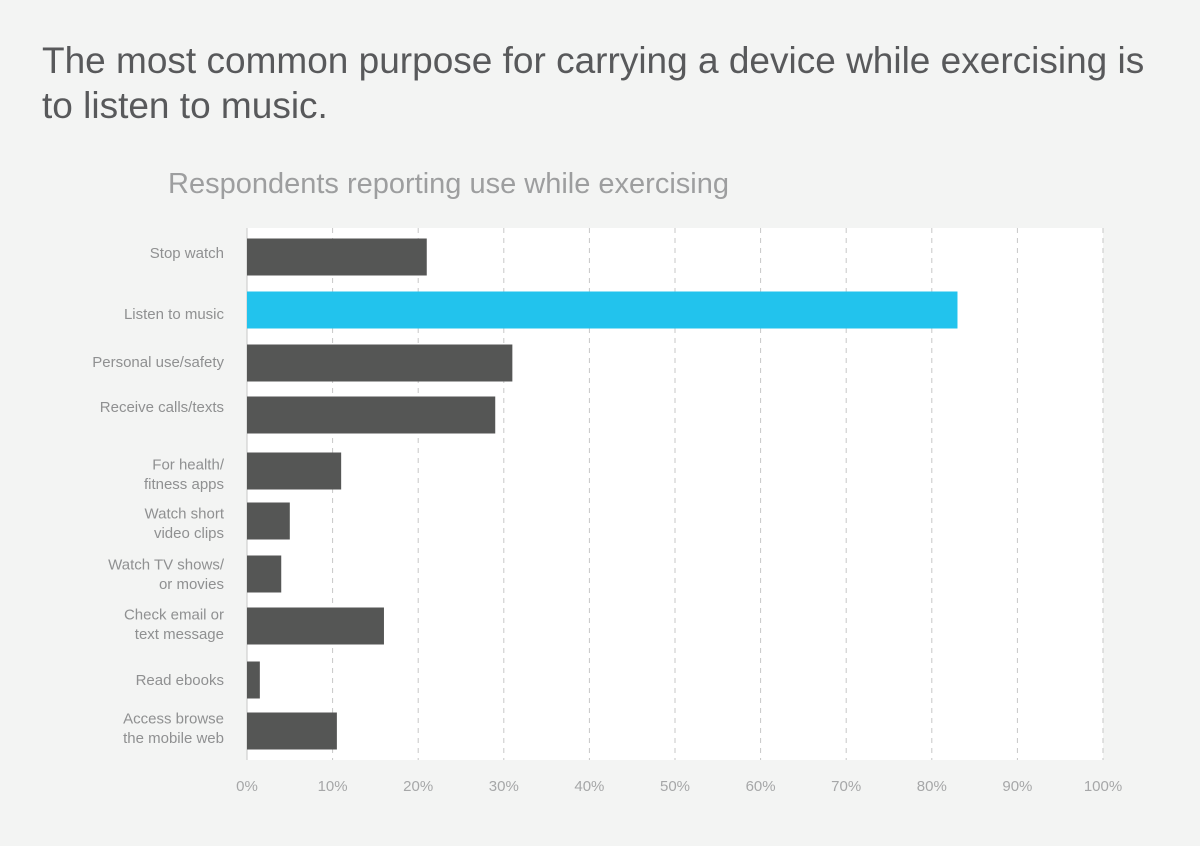 The image size is (1200, 846). What do you see at coordinates (173, 728) in the screenshot?
I see `category-label: Access browse the mobile web` at bounding box center [173, 728].